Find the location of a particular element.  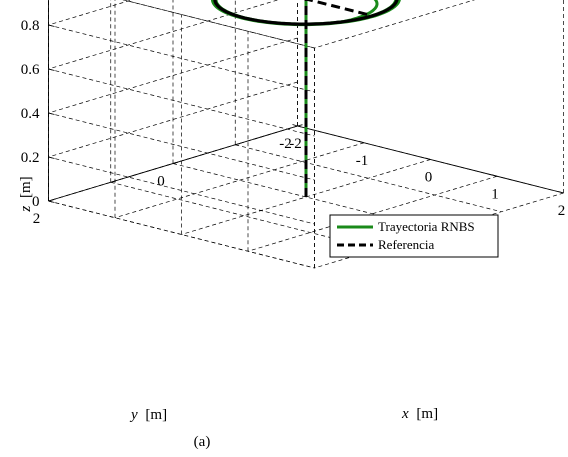

z-tick-label: 0 is located at coordinates (36, 202).